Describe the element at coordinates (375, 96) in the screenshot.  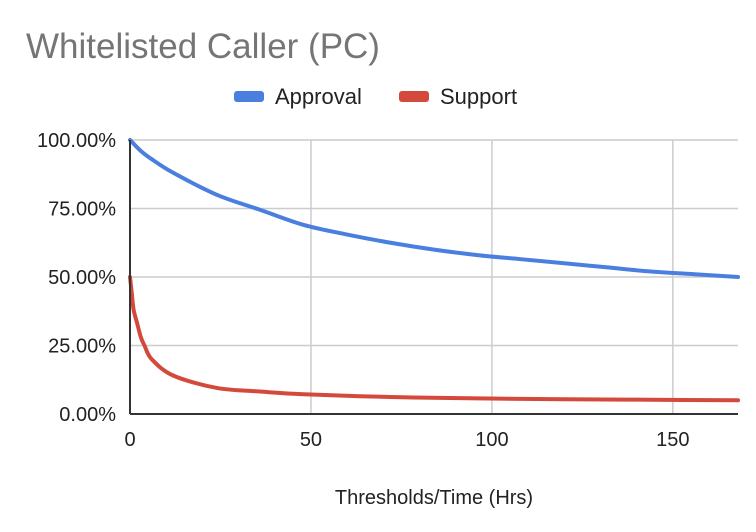
I see `chart-legend: Approval Support` at that location.